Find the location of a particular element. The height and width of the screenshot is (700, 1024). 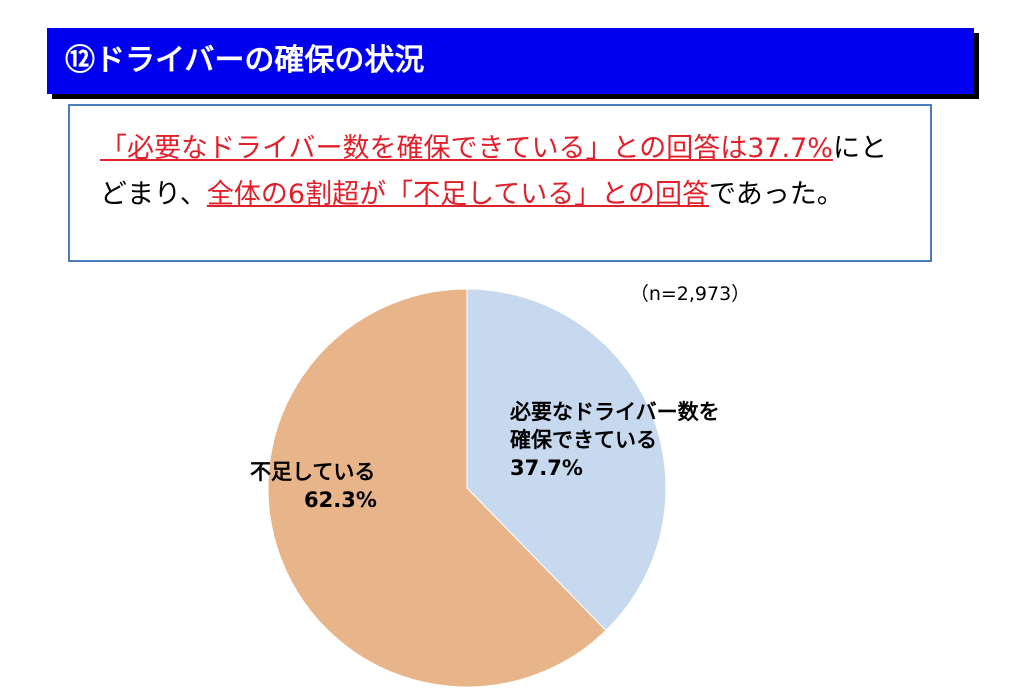

summary-text: 「必要なドライバー数を確保できている」との回答は37.7% is located at coordinates (466, 148).